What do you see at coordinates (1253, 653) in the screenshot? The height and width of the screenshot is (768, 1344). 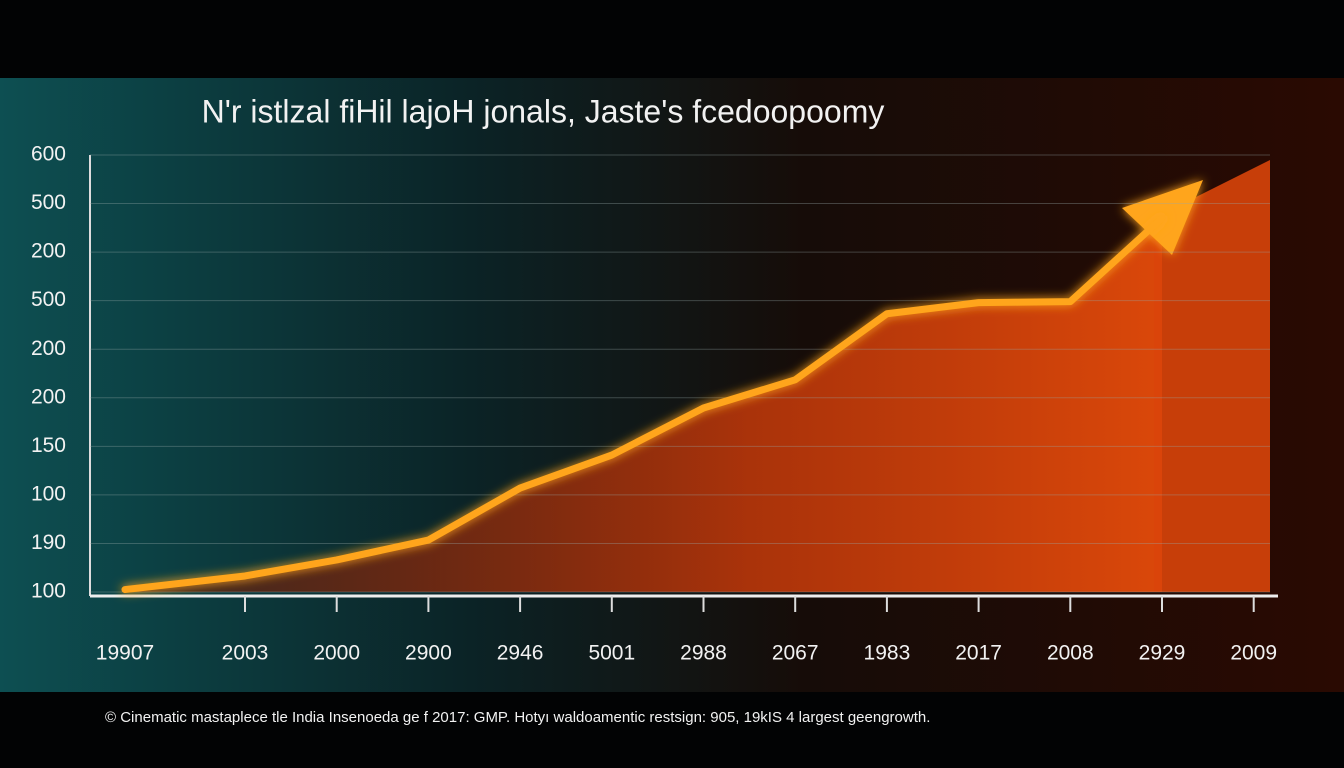 I see `x-tick-label: 2009` at bounding box center [1253, 653].